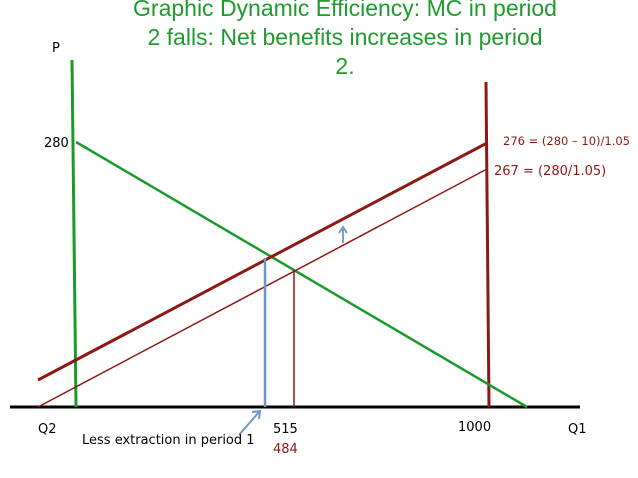 This screenshot has height=478, width=638. What do you see at coordinates (487, 244) in the screenshot?
I see `q1-vertical-axis` at bounding box center [487, 244].